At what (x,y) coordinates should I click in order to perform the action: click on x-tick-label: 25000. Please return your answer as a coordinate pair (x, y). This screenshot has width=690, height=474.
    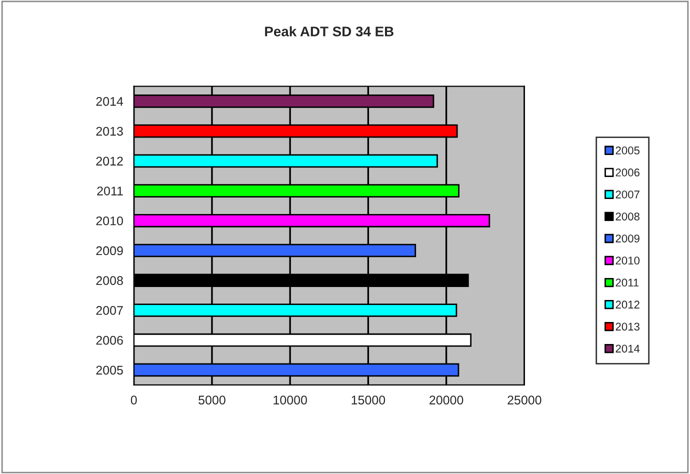
    Looking at the image, I should click on (525, 400).